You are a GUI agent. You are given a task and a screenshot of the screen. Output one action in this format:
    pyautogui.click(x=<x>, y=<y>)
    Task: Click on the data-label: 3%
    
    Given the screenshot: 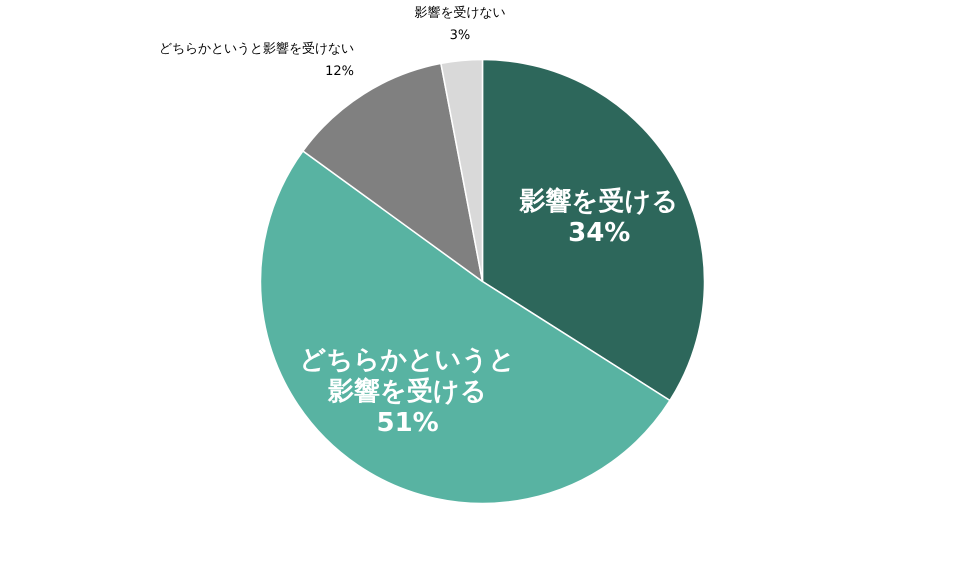 What is the action you would take?
    pyautogui.click(x=460, y=35)
    